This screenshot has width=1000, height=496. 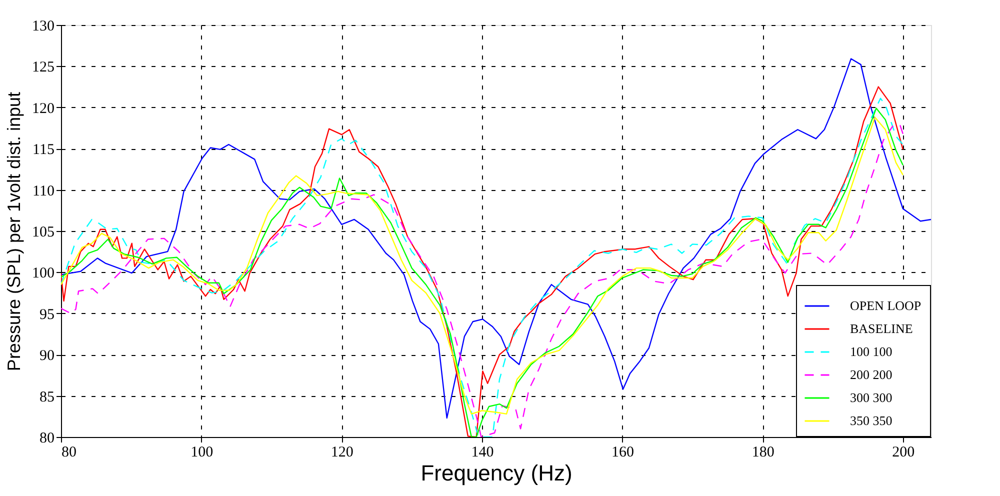 What do you see at coordinates (496, 473) in the screenshot?
I see `x-axis-title: Frequency (Hz)` at bounding box center [496, 473].